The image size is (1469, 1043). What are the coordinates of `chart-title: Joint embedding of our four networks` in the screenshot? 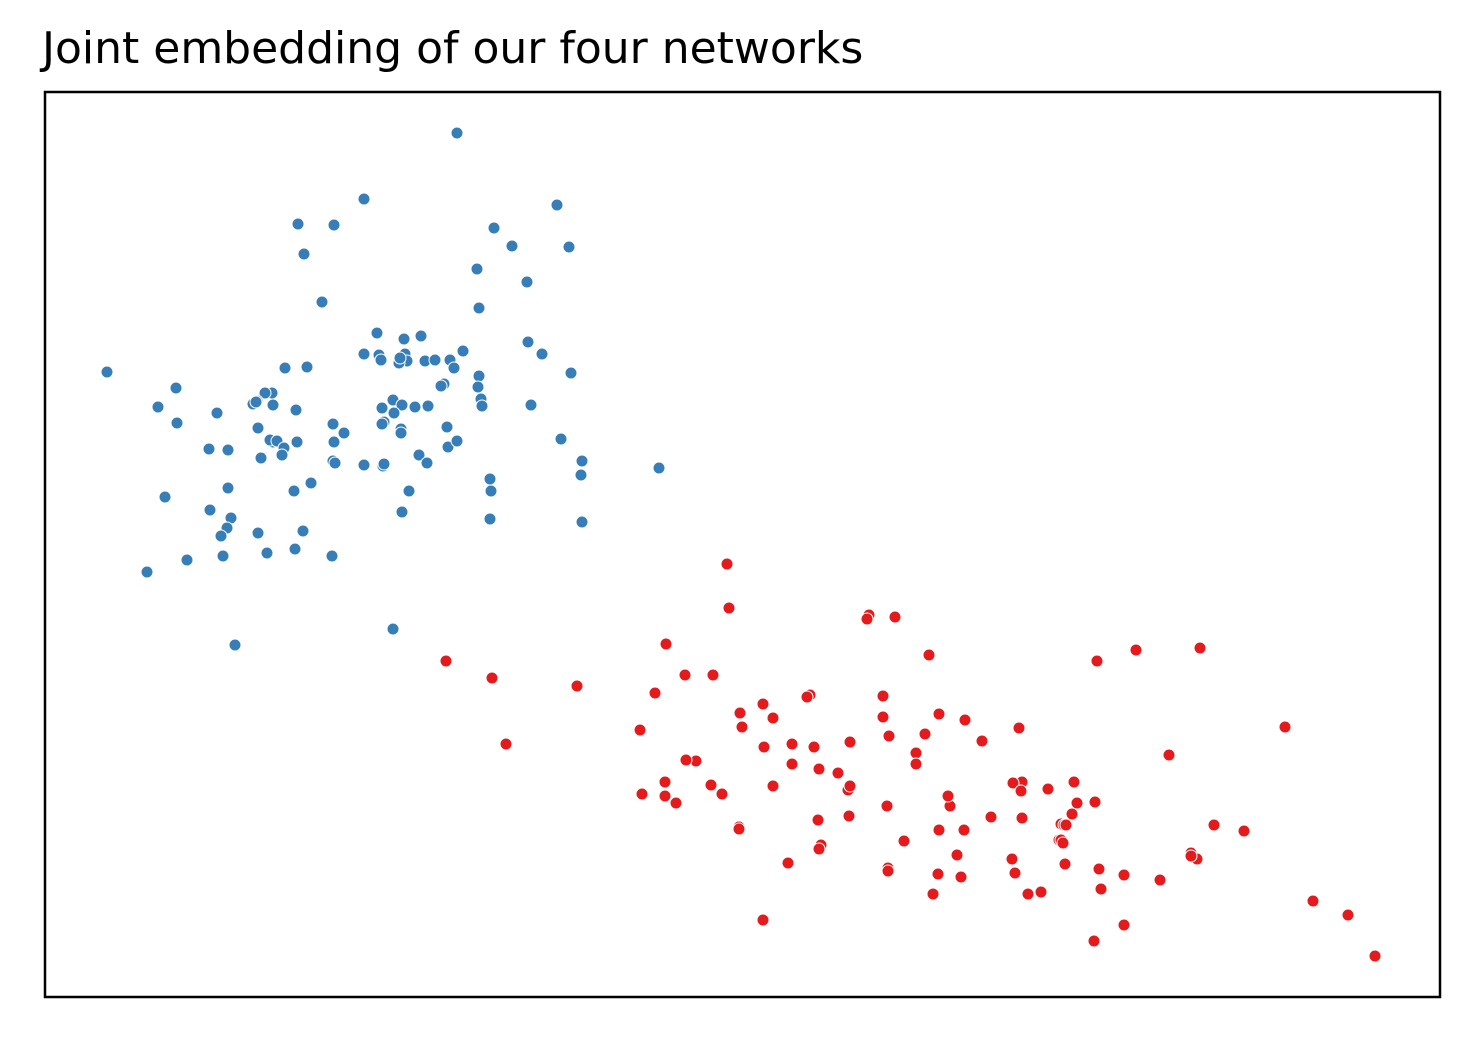 It's located at (453, 48).